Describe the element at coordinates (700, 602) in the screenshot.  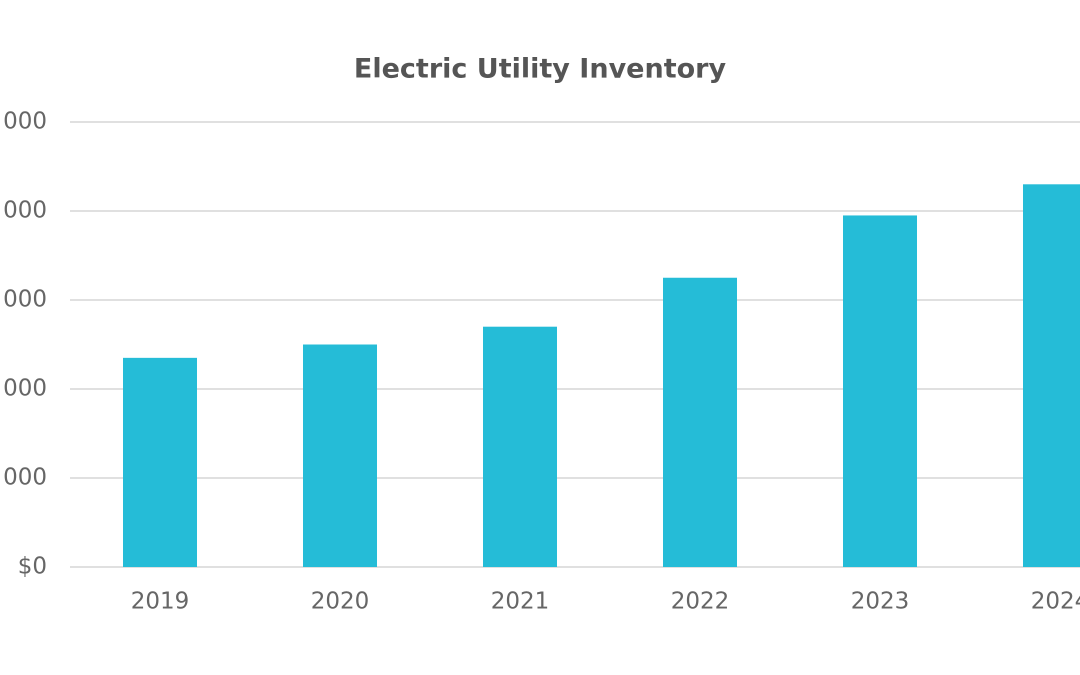
I see `x-tick-label: 2022` at that location.